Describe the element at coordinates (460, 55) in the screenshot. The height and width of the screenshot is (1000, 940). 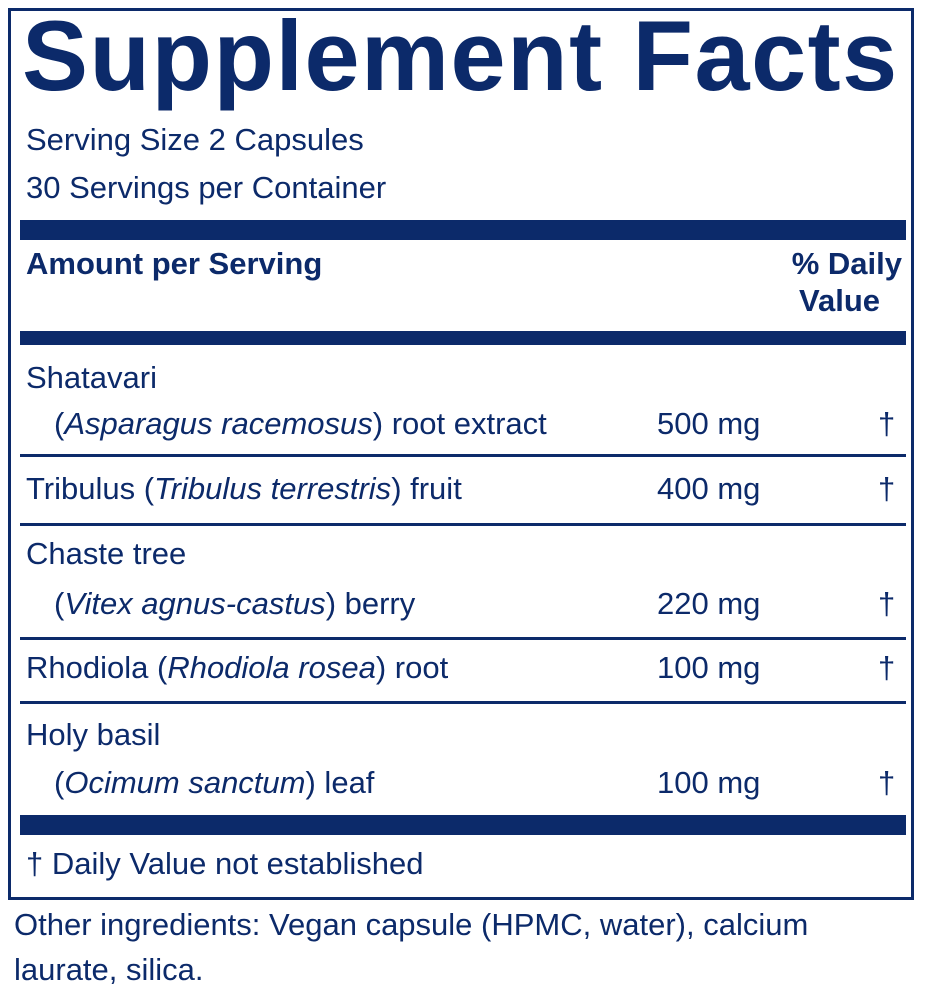
I see `panel-title: Supplement Facts` at that location.